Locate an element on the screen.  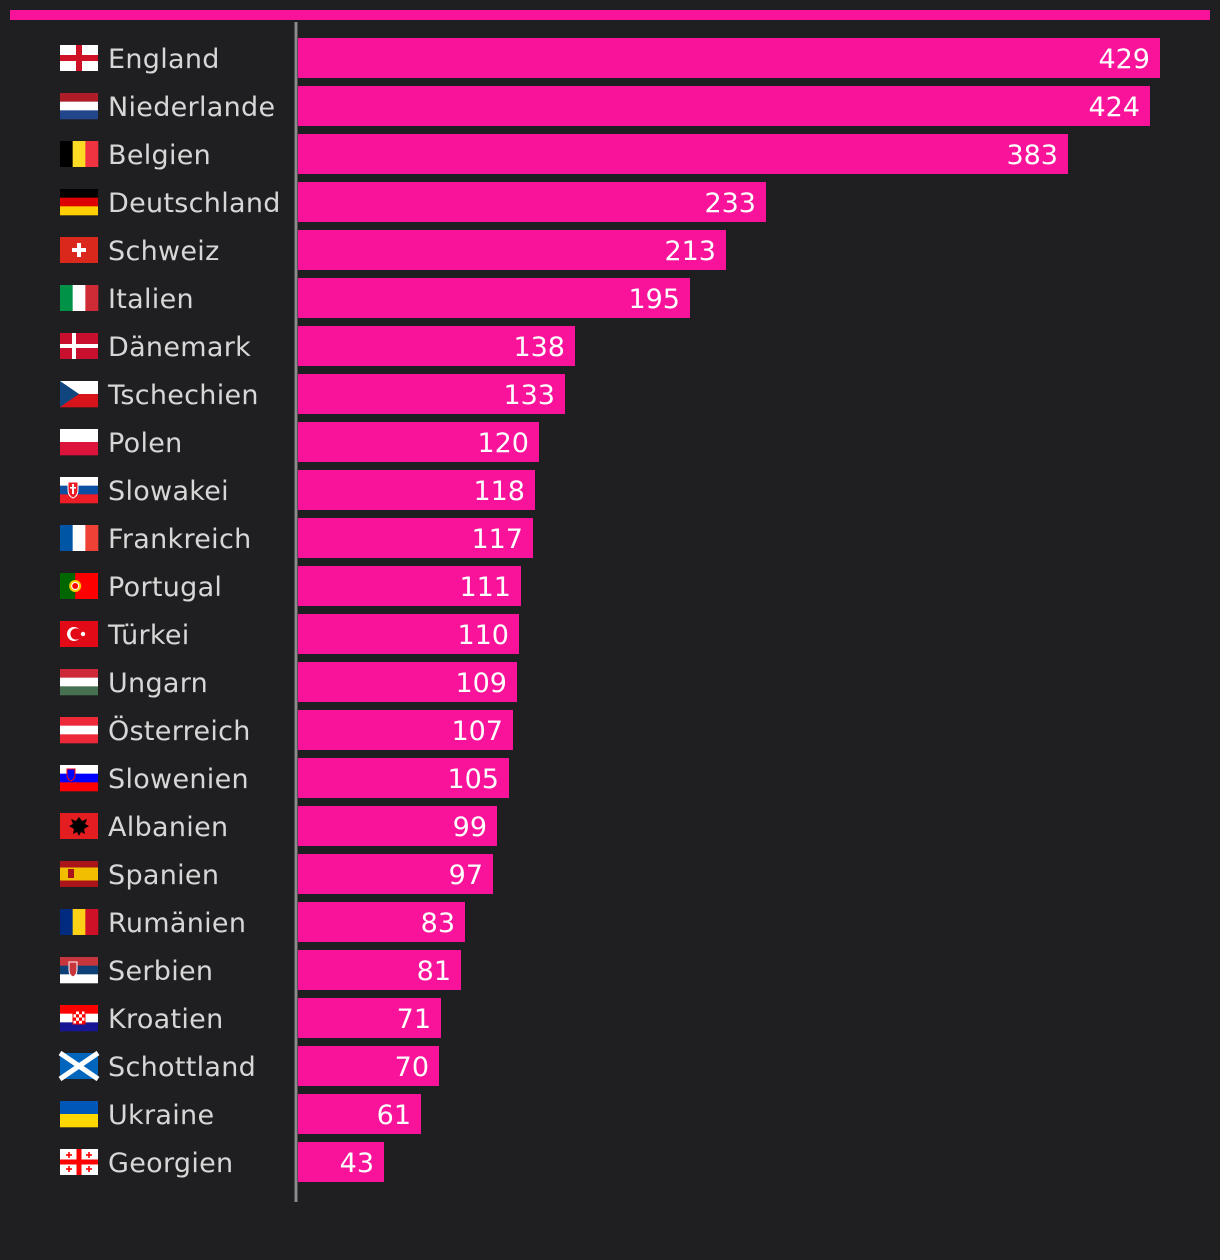
value-label: 61 is located at coordinates (394, 1115).